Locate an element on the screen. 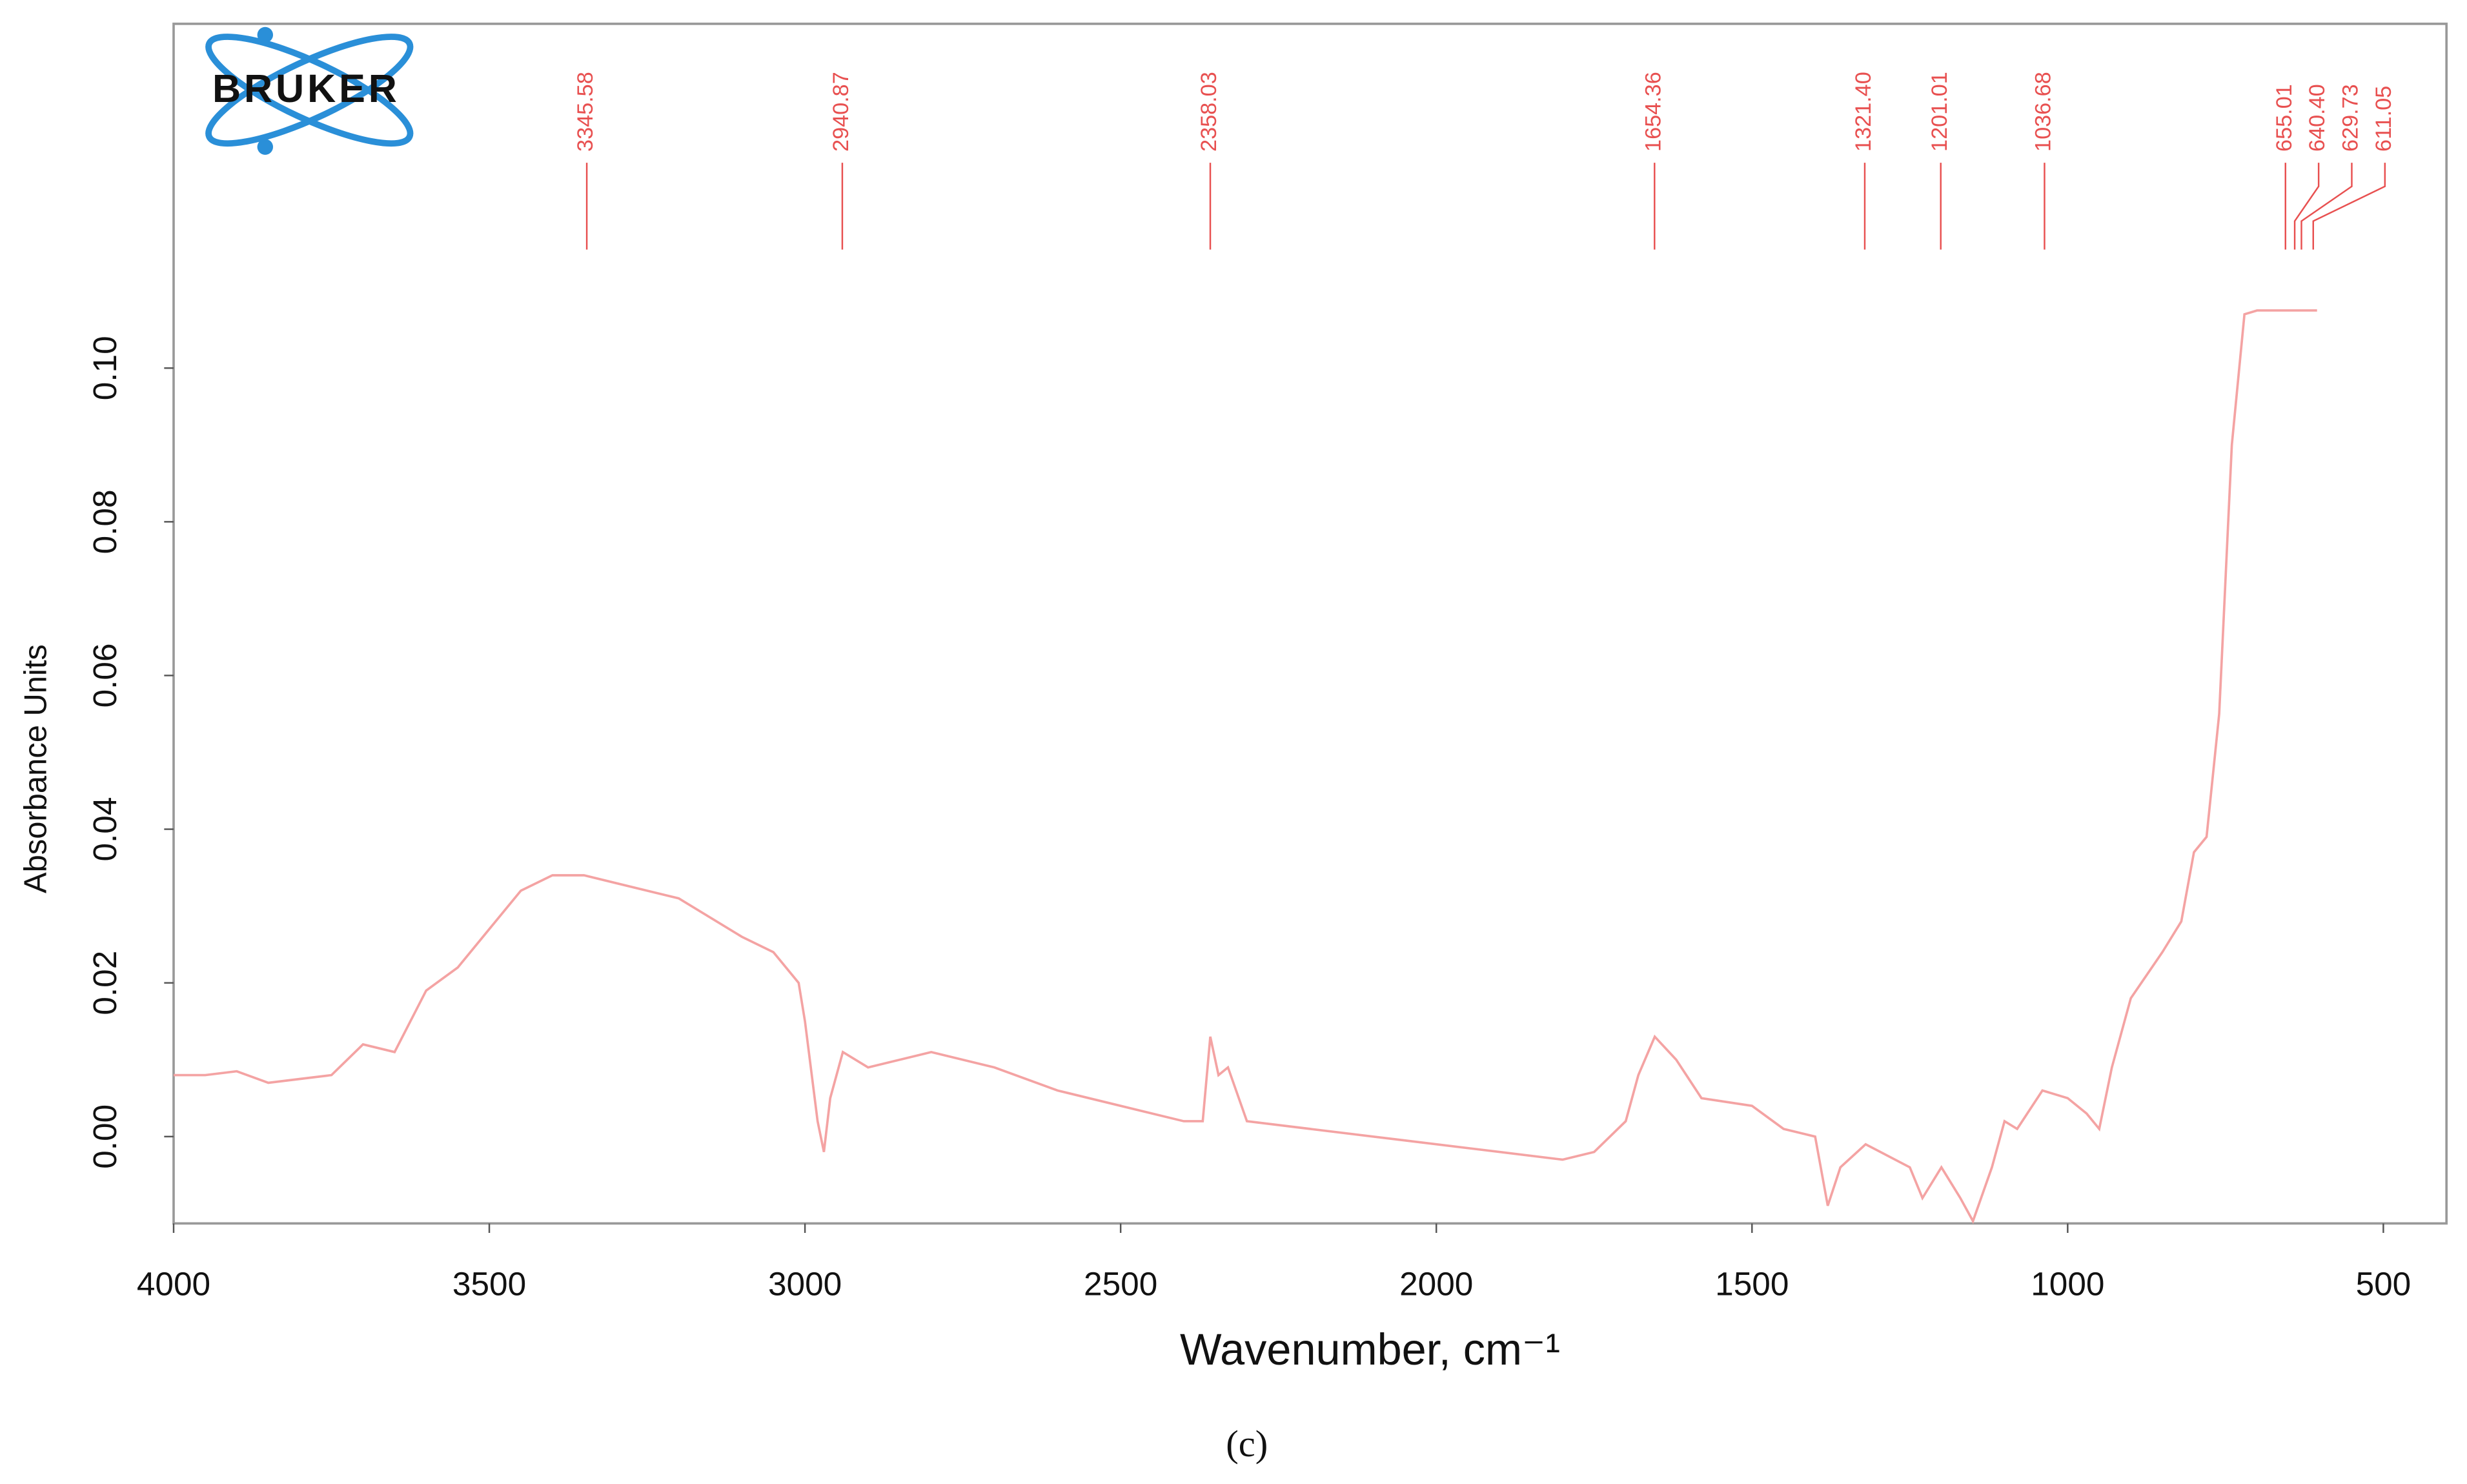 This screenshot has width=2467, height=1484. y-tick-label: 0.02 is located at coordinates (104, 983).